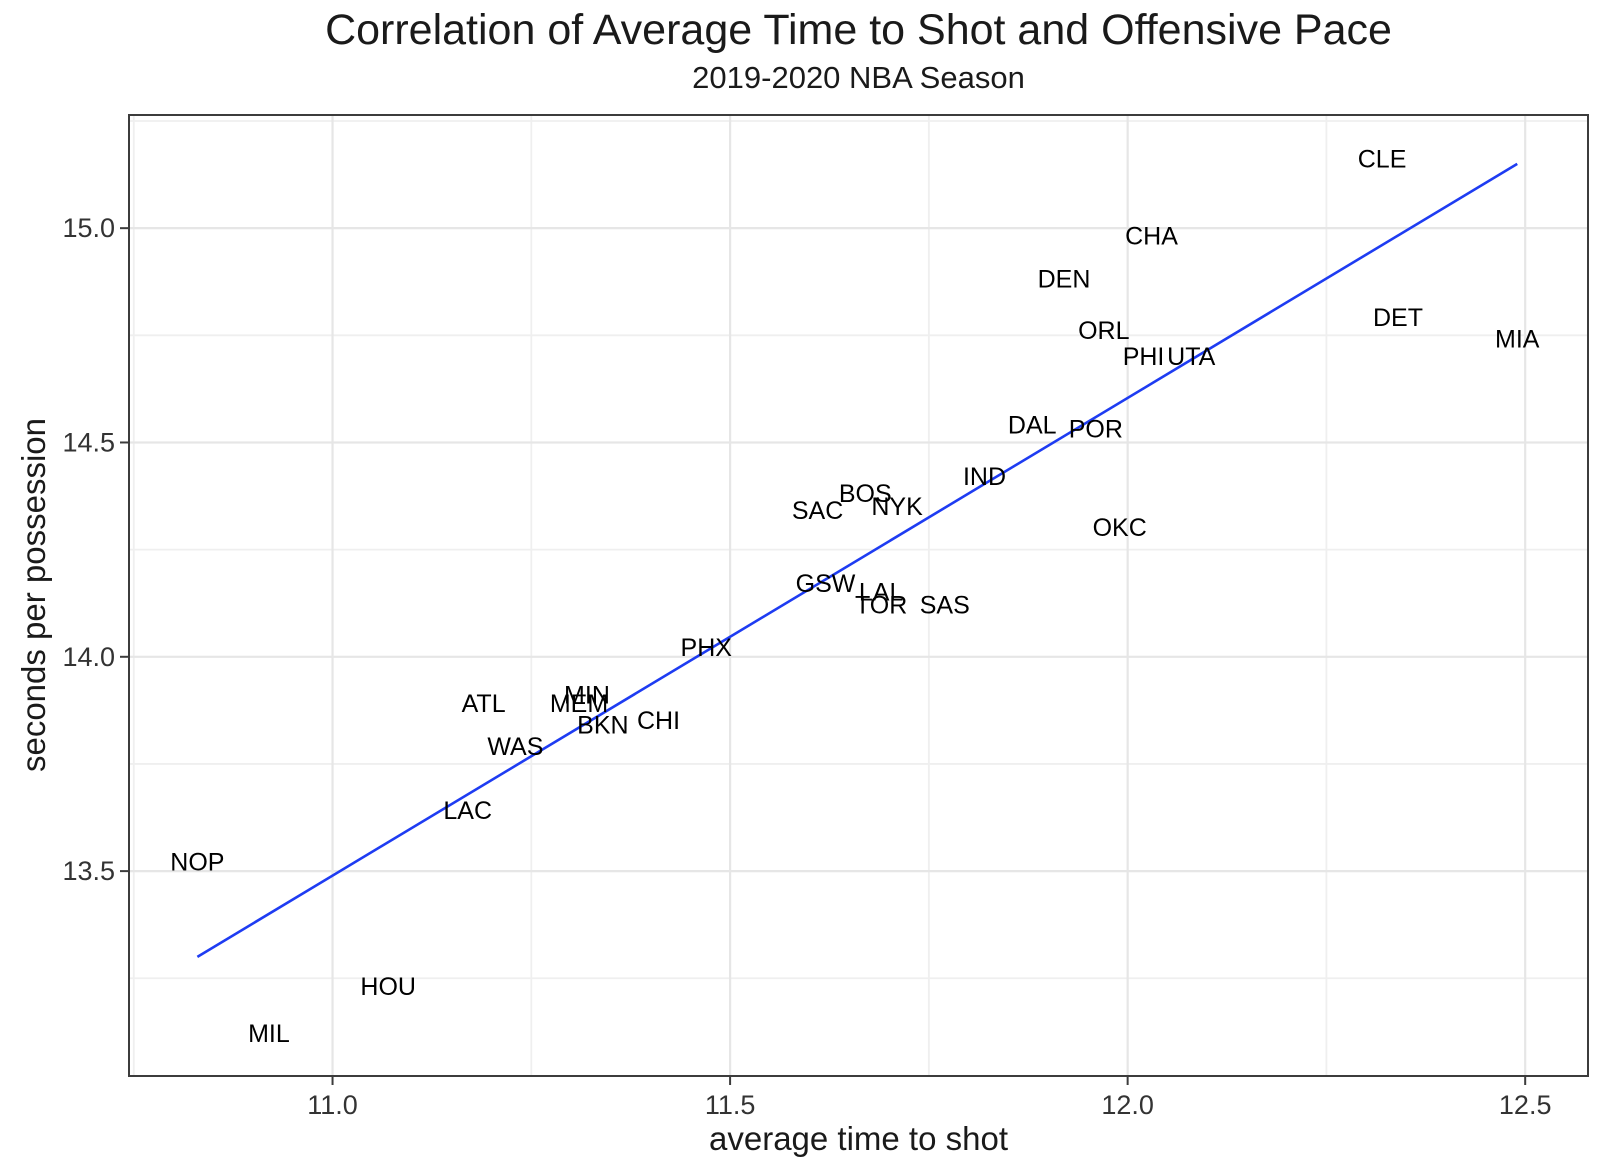 Image resolution: width=1600 pixels, height=1175 pixels. Describe the element at coordinates (1096, 430) in the screenshot. I see `team-label-POR: POR` at that location.